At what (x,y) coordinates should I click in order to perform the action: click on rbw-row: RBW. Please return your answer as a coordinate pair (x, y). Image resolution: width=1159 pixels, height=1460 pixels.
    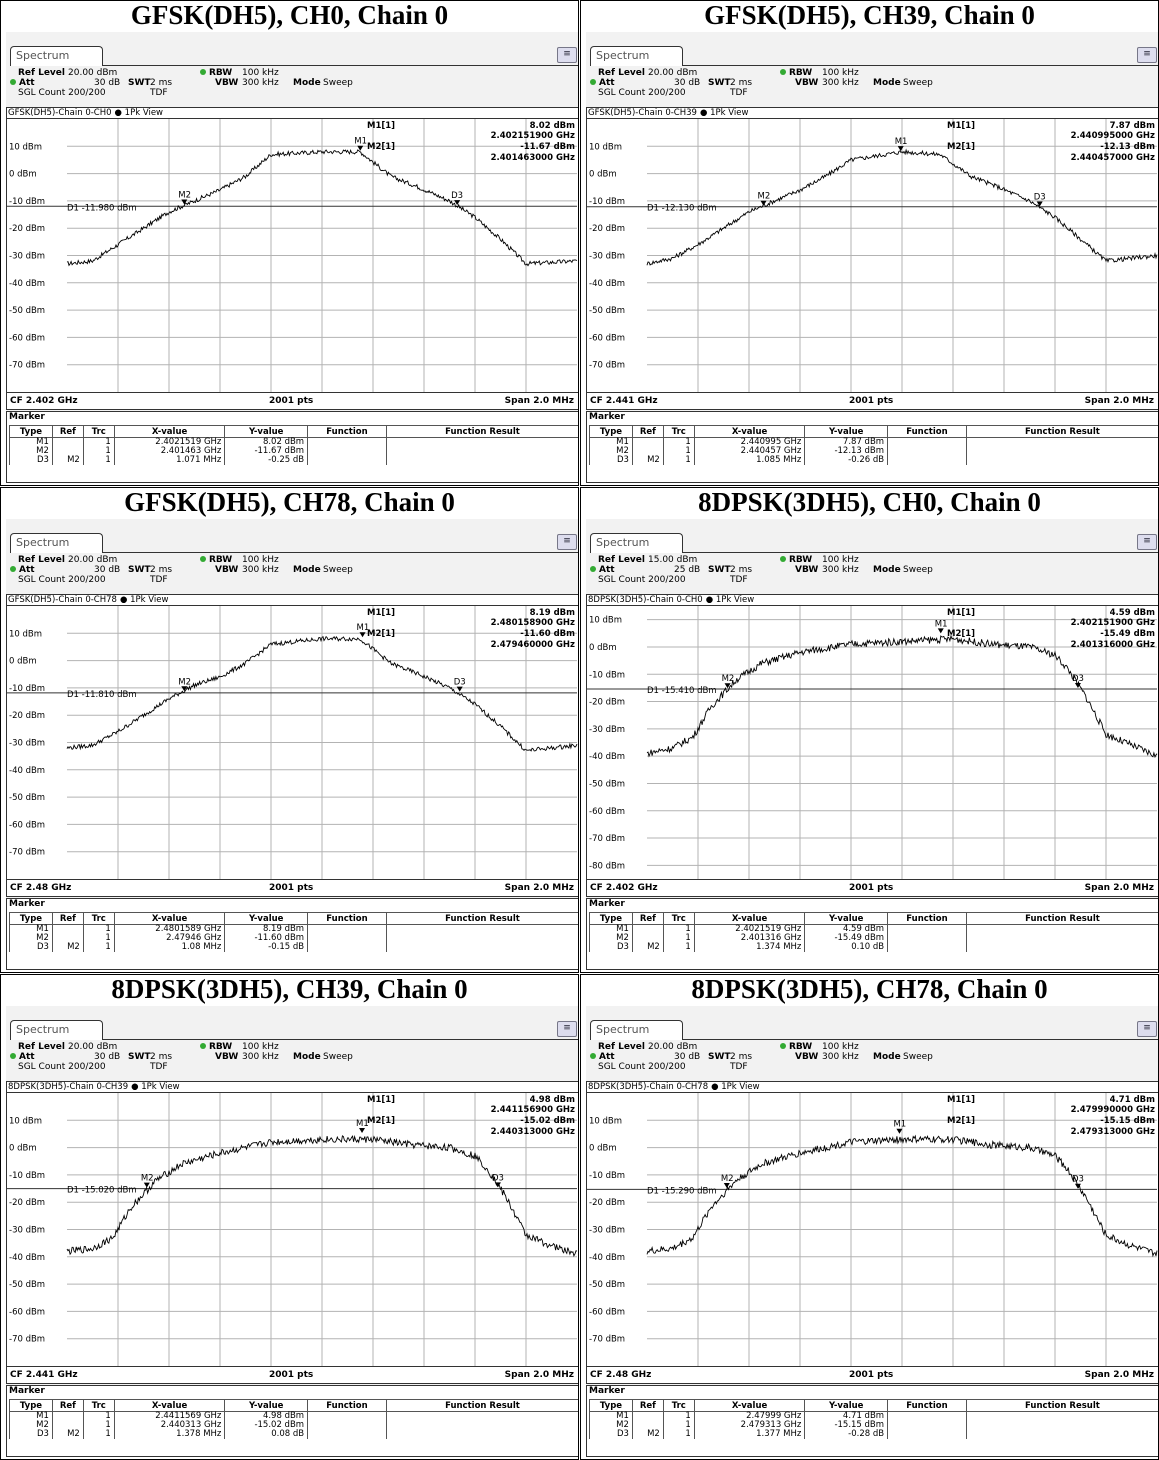
    Looking at the image, I should click on (216, 1047).